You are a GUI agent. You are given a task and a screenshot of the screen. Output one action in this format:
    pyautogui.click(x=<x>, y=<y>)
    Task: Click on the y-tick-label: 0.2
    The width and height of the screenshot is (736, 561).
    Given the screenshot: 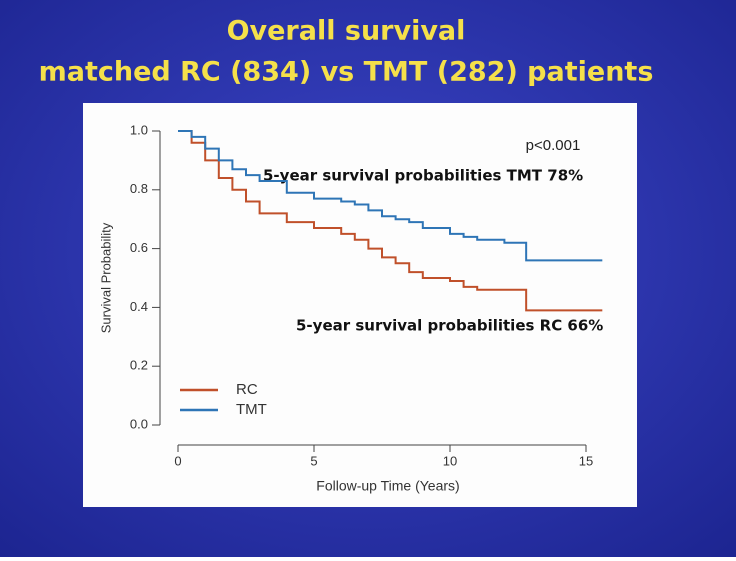 What is the action you would take?
    pyautogui.click(x=139, y=365)
    